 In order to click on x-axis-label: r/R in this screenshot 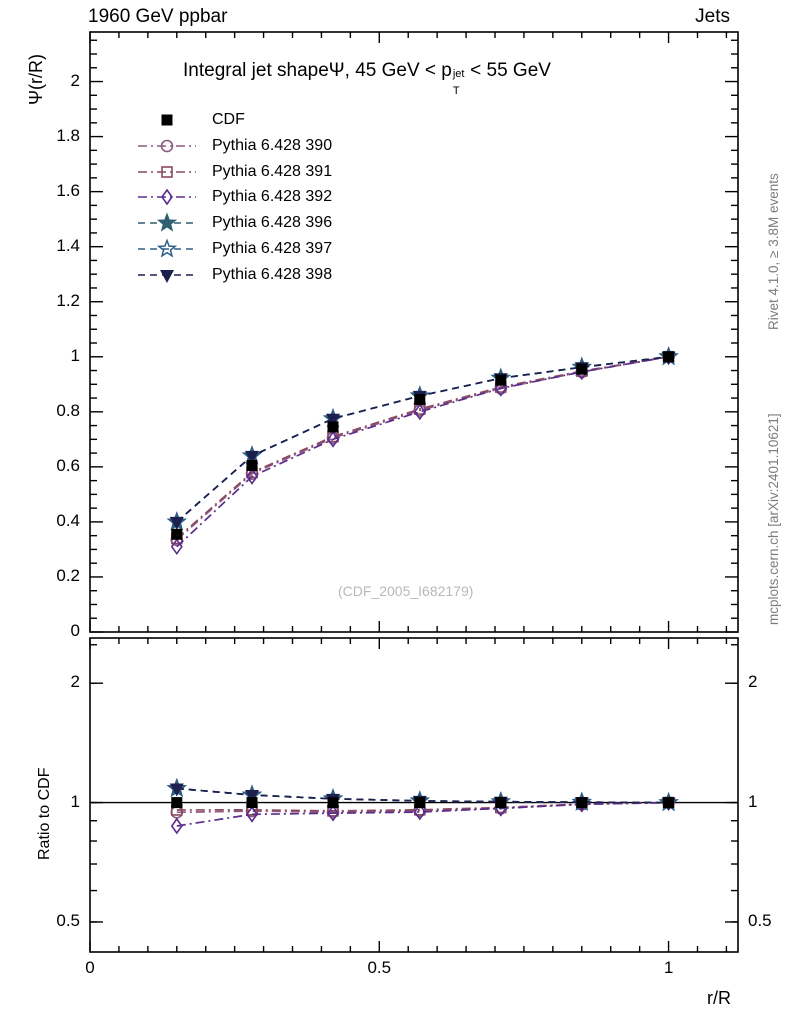, I will do `click(719, 998)`.